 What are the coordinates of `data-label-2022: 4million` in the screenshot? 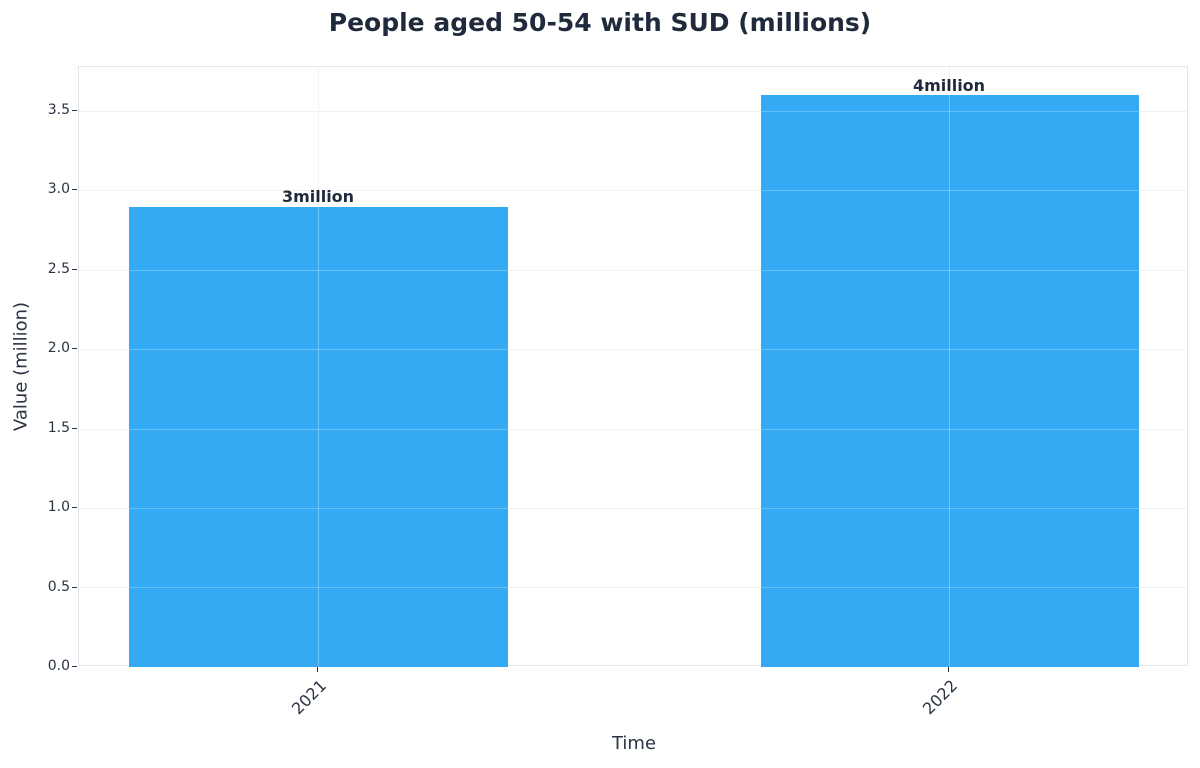 It's located at (949, 85).